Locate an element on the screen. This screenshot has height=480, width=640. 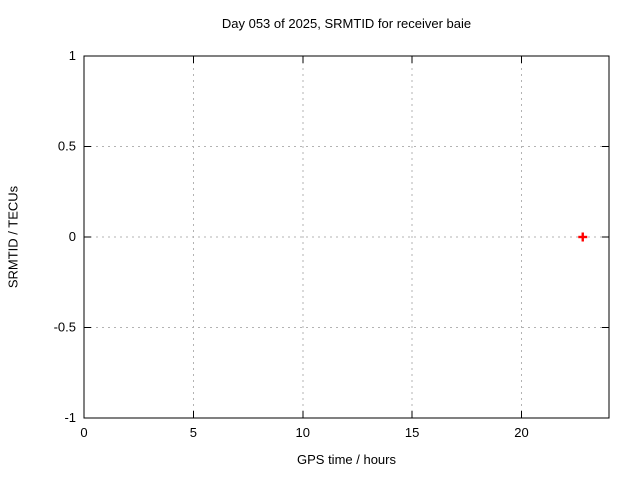
x-tick-label: 20 is located at coordinates (521, 432).